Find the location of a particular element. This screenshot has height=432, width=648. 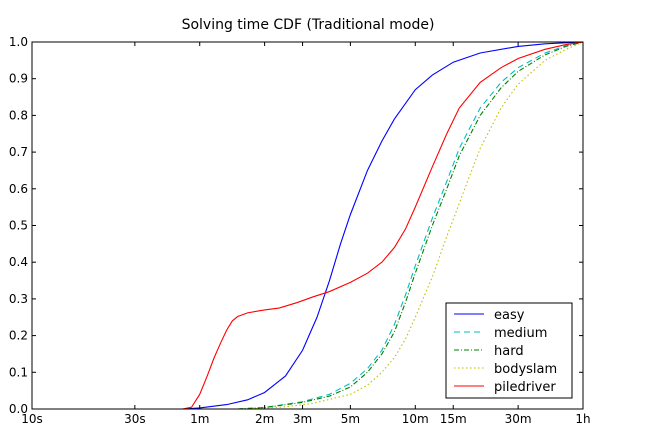

y-tick-label: 0.4 is located at coordinates (18, 262).